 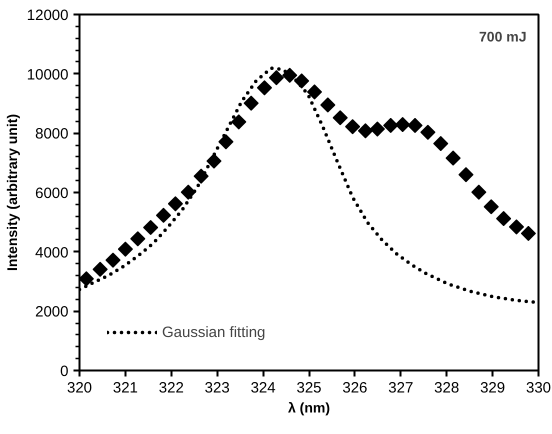 I want to click on x-tick-label: 320, so click(x=79, y=388).